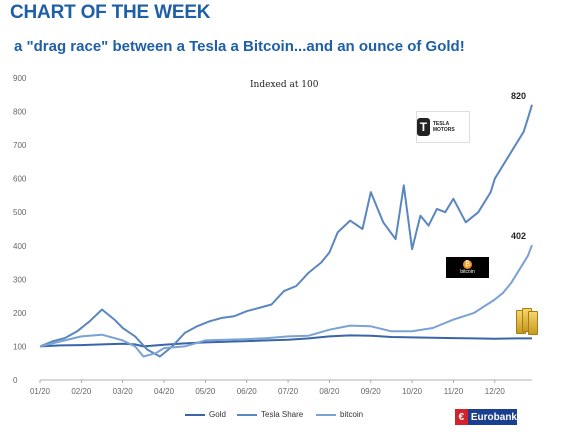 This screenshot has width=573, height=437. What do you see at coordinates (81, 391) in the screenshot?
I see `x-tick-label: 02/20` at bounding box center [81, 391].